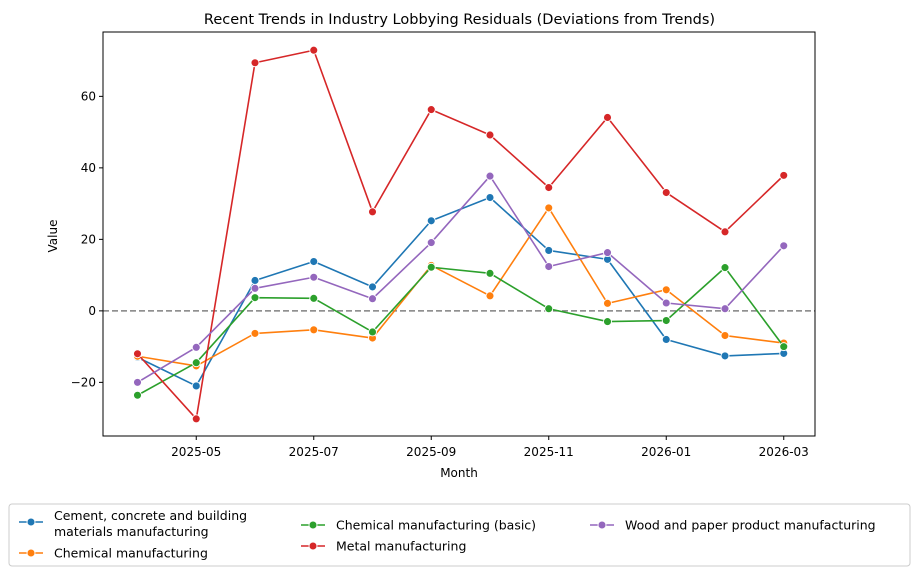 This screenshot has width=919, height=576. What do you see at coordinates (53, 236) in the screenshot?
I see `y-axis-title: Value` at bounding box center [53, 236].